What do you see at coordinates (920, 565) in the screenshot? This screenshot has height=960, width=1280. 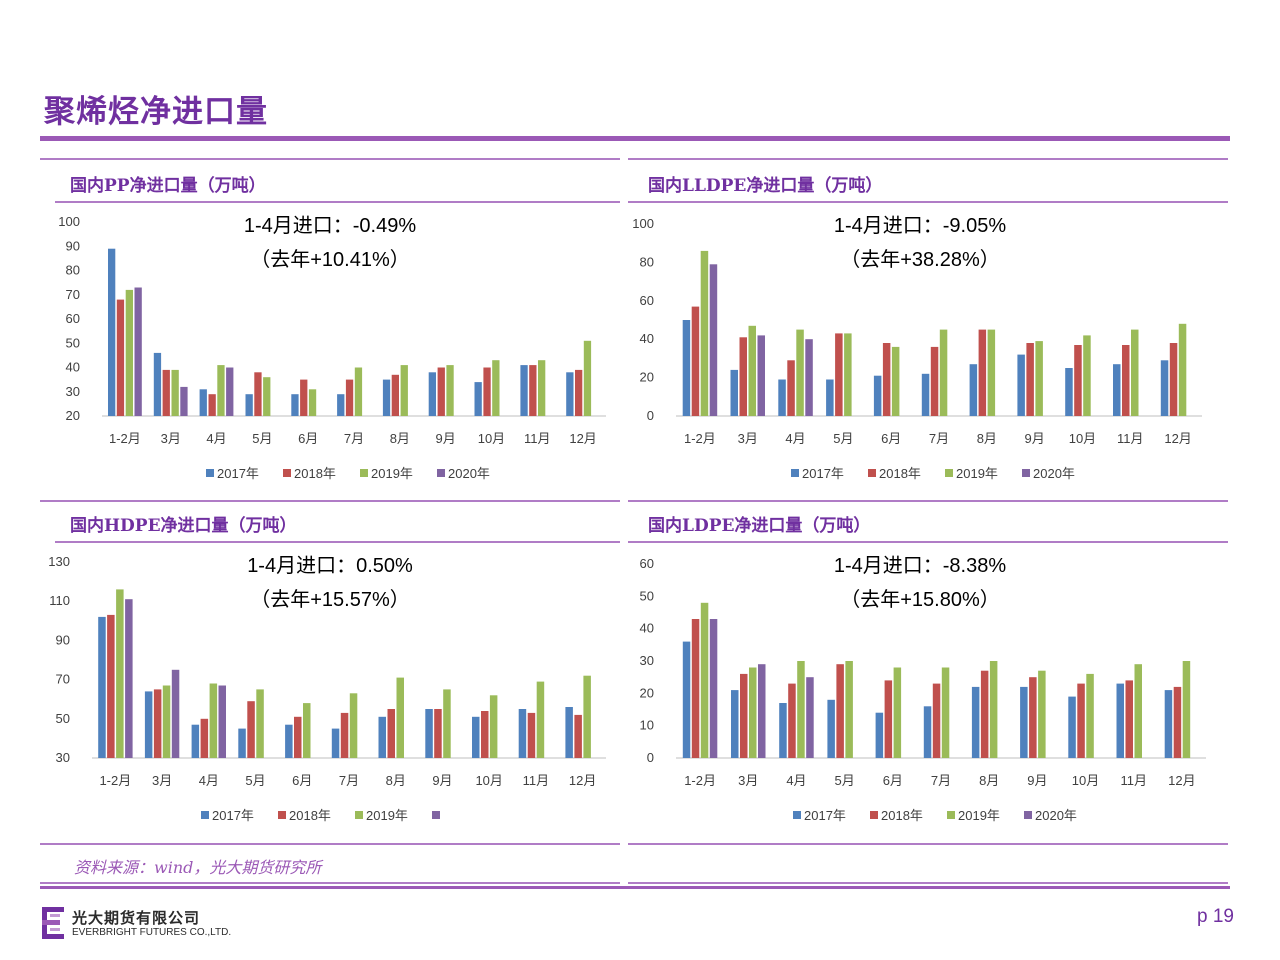 I see `annotation-line-1: 1-4月进口：-8.38%` at bounding box center [920, 565].